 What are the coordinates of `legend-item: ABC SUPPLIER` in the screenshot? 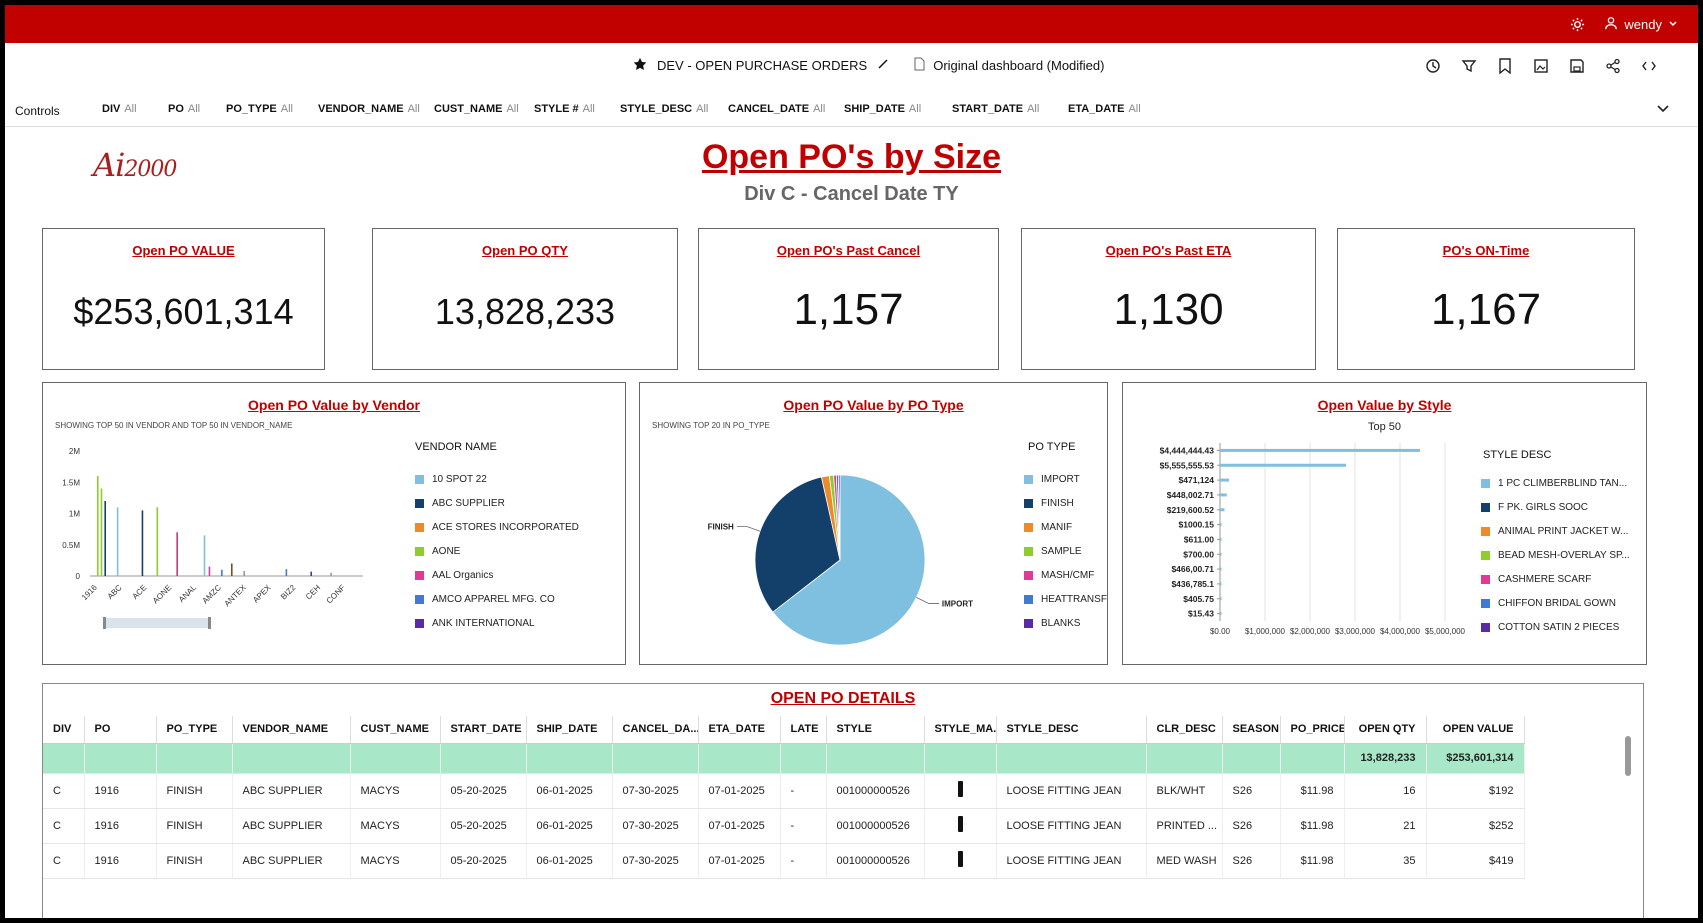 It's located at (497, 503).